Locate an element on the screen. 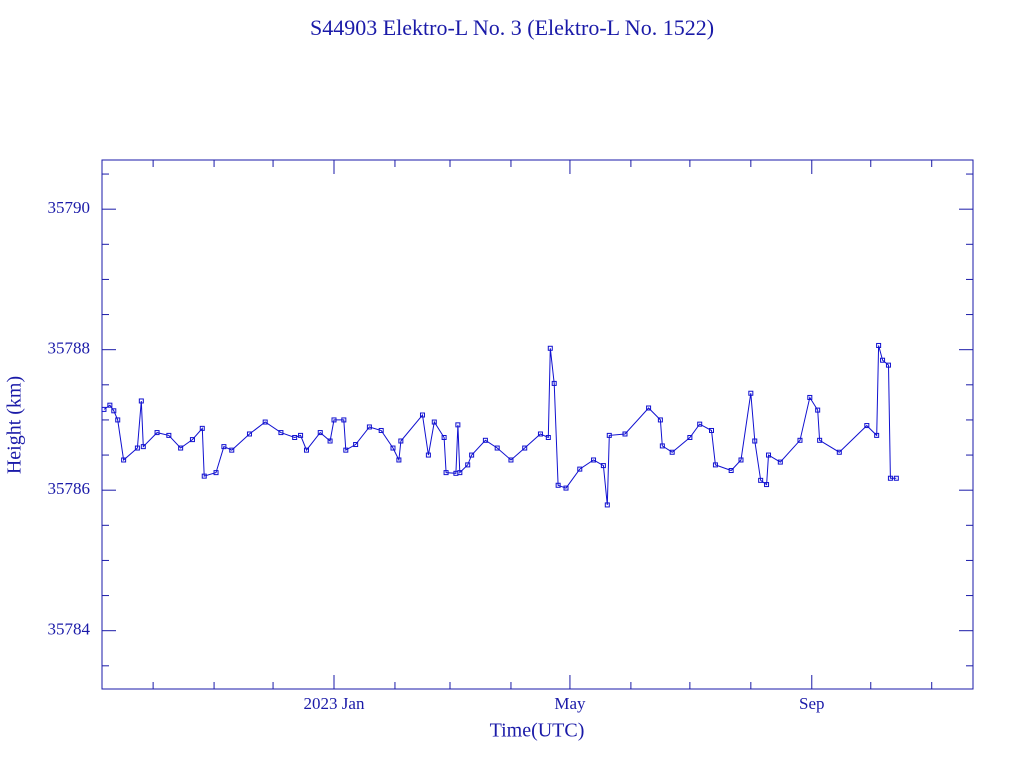 This screenshot has height=768, width=1024. y-tick-label: 35784 is located at coordinates (69, 629).